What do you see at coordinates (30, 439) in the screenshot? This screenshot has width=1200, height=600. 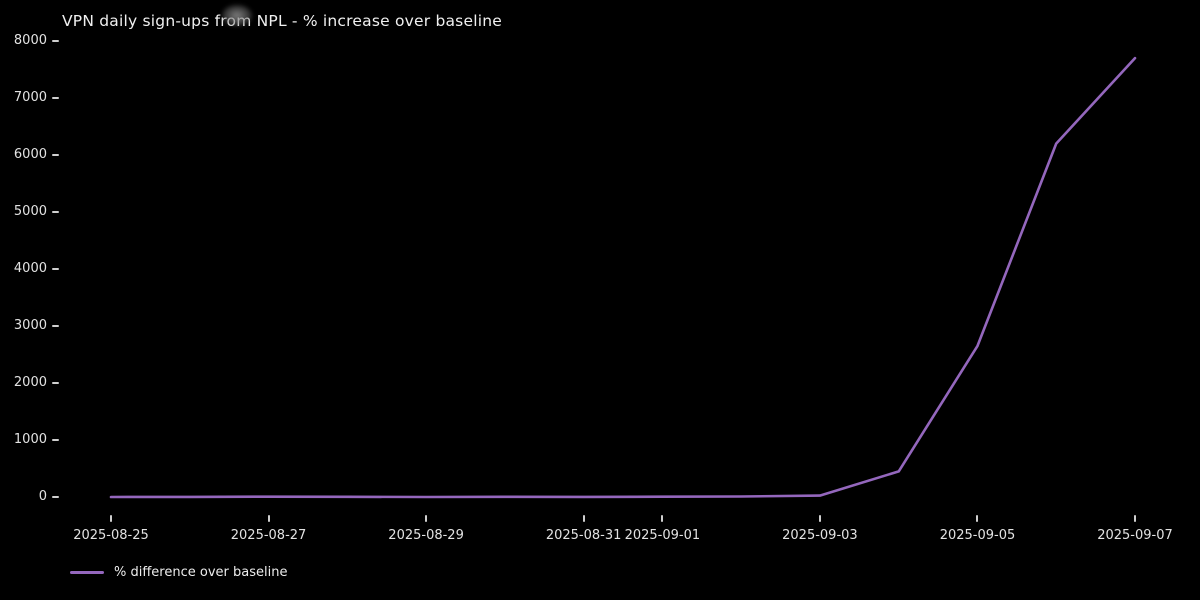 I see `y-tick-label: 1000` at bounding box center [30, 439].